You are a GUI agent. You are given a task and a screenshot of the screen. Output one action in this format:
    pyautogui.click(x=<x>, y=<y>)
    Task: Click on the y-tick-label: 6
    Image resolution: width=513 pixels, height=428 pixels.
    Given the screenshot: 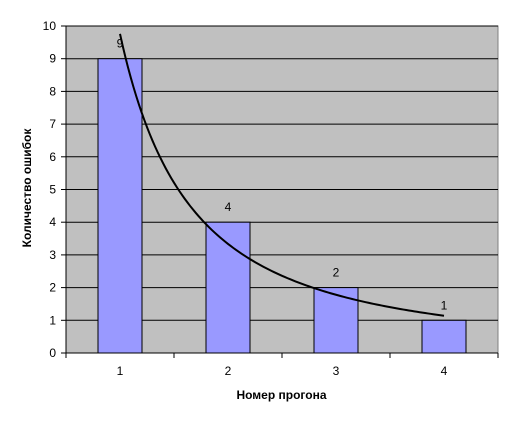 What is the action you would take?
    pyautogui.click(x=52, y=157)
    